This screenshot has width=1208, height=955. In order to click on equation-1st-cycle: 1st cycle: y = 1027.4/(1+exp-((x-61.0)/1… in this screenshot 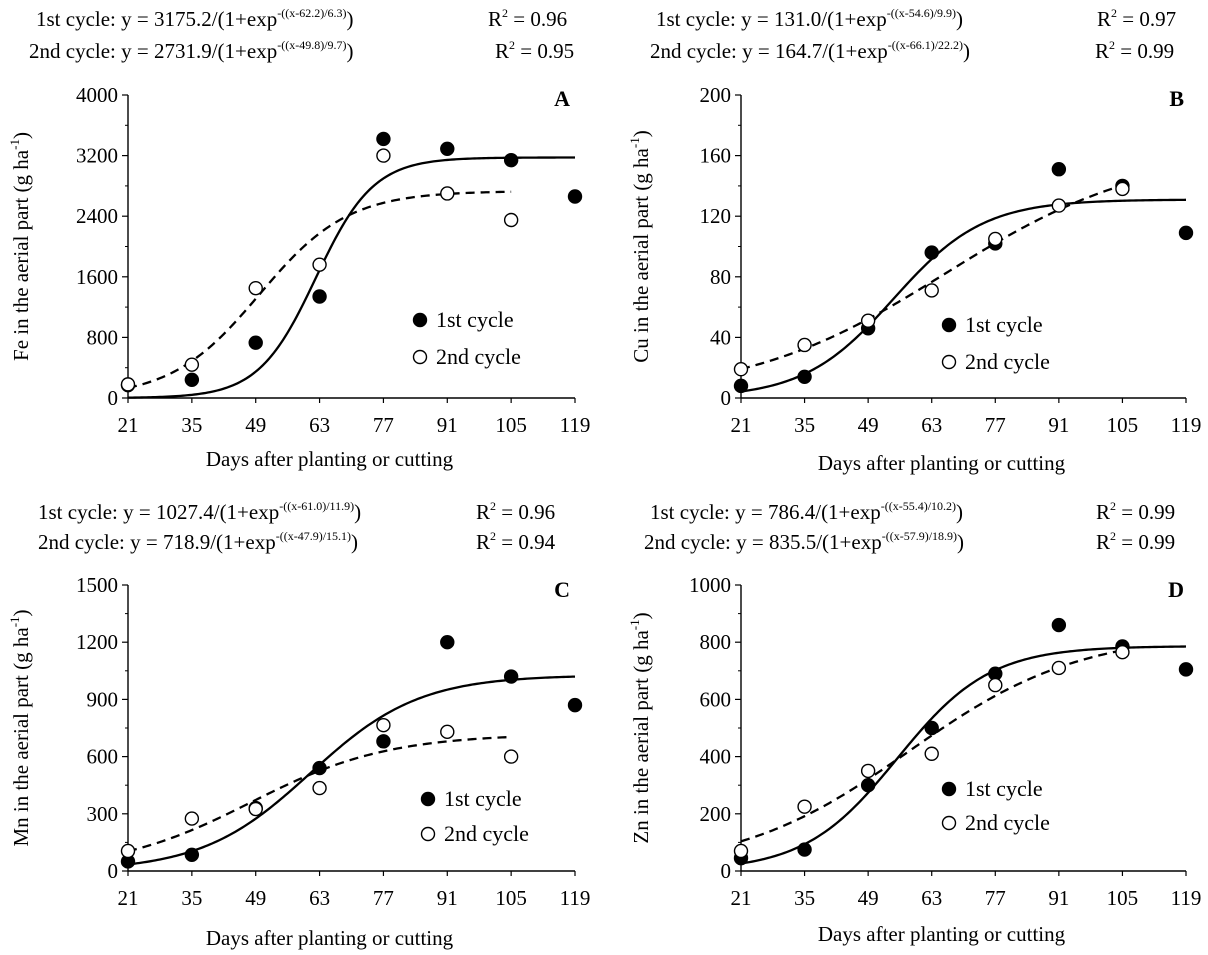, I will do `click(297, 511)`.